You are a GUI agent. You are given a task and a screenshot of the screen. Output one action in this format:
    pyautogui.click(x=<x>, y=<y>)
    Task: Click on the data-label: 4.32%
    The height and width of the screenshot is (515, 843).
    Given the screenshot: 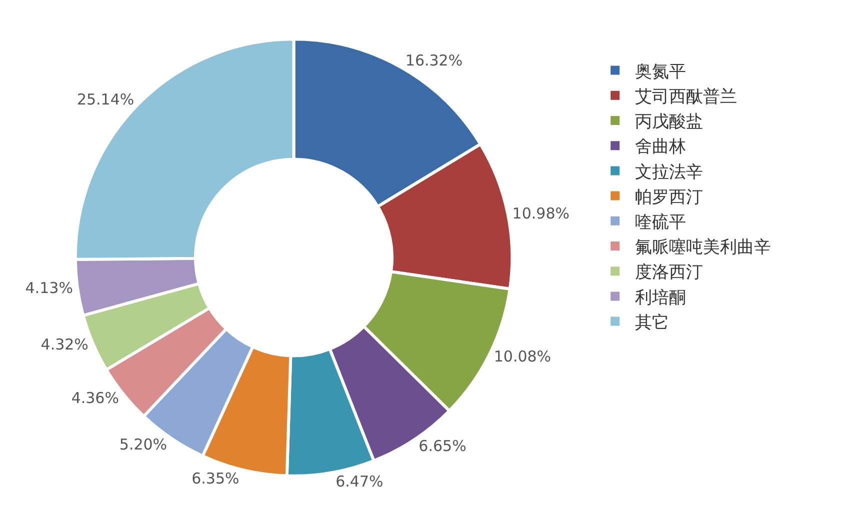 What is the action you would take?
    pyautogui.click(x=64, y=345)
    